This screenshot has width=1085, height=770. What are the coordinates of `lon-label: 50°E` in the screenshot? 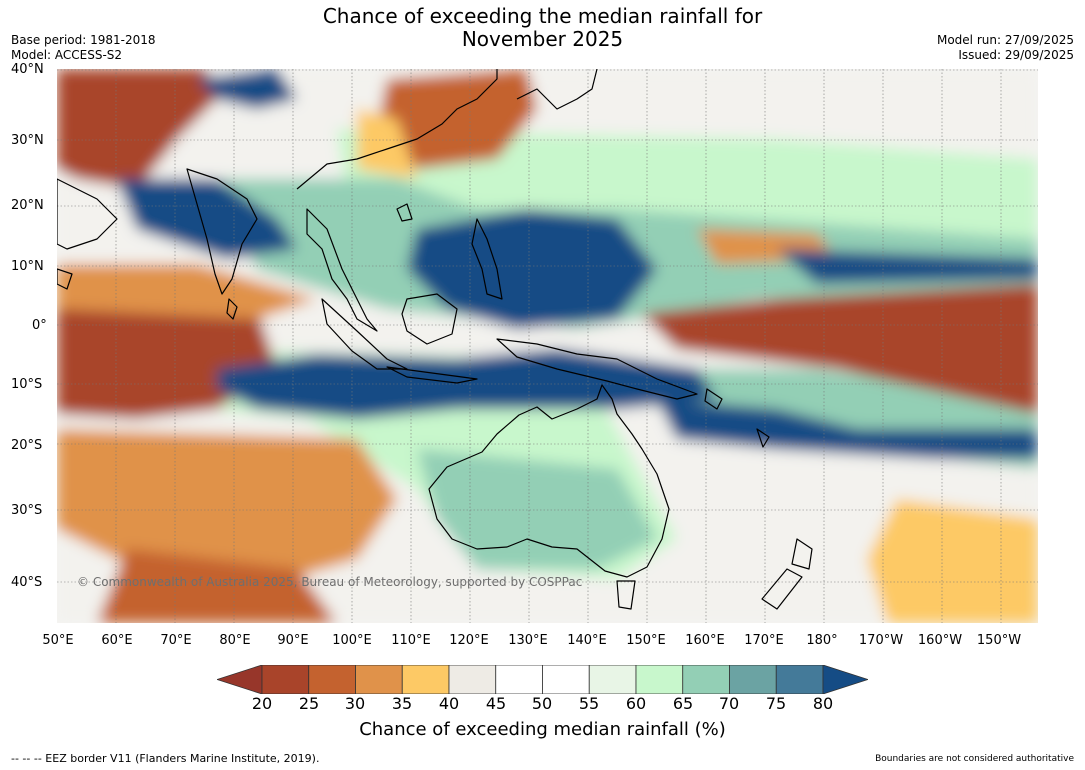 It's located at (58, 640).